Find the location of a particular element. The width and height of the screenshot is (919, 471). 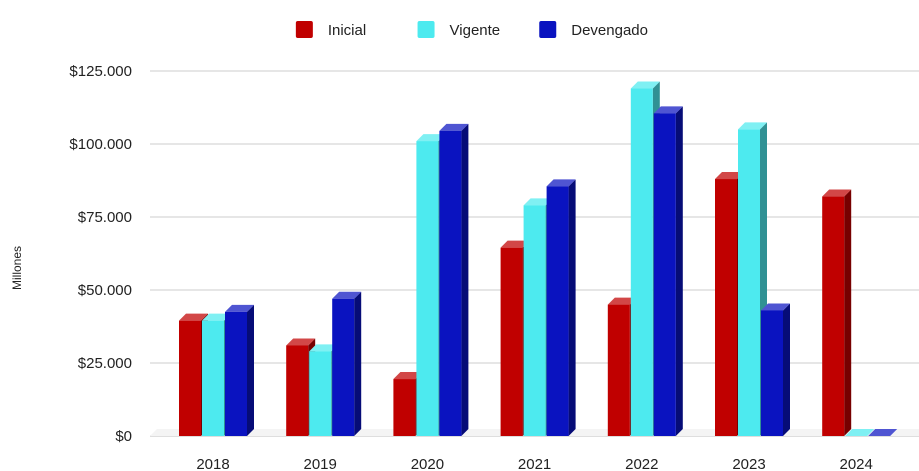

bar-inicial-2024 is located at coordinates (837, 312).